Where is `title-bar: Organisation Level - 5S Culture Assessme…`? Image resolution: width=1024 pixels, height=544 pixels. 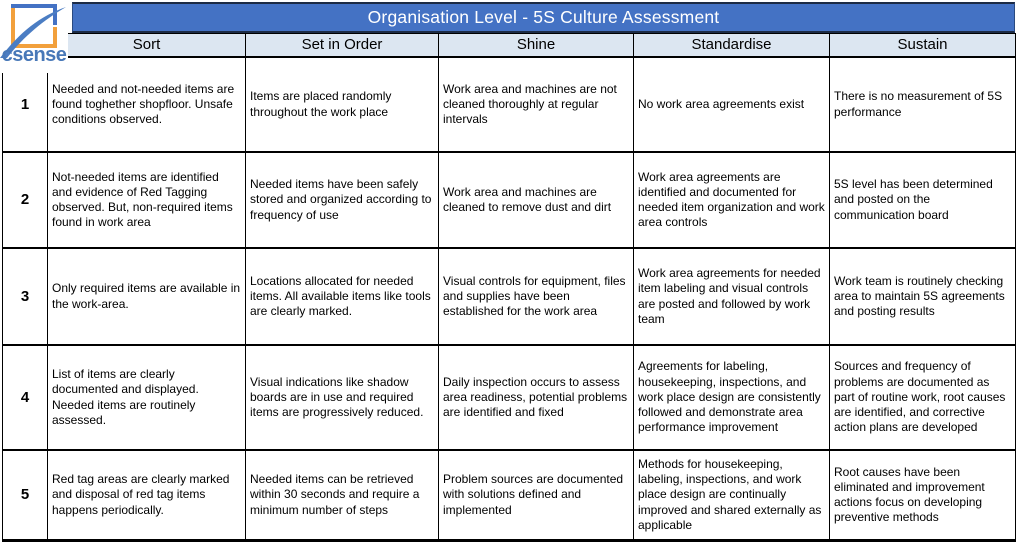
title-bar: Organisation Level - 5S Culture Assessme… is located at coordinates (543, 17).